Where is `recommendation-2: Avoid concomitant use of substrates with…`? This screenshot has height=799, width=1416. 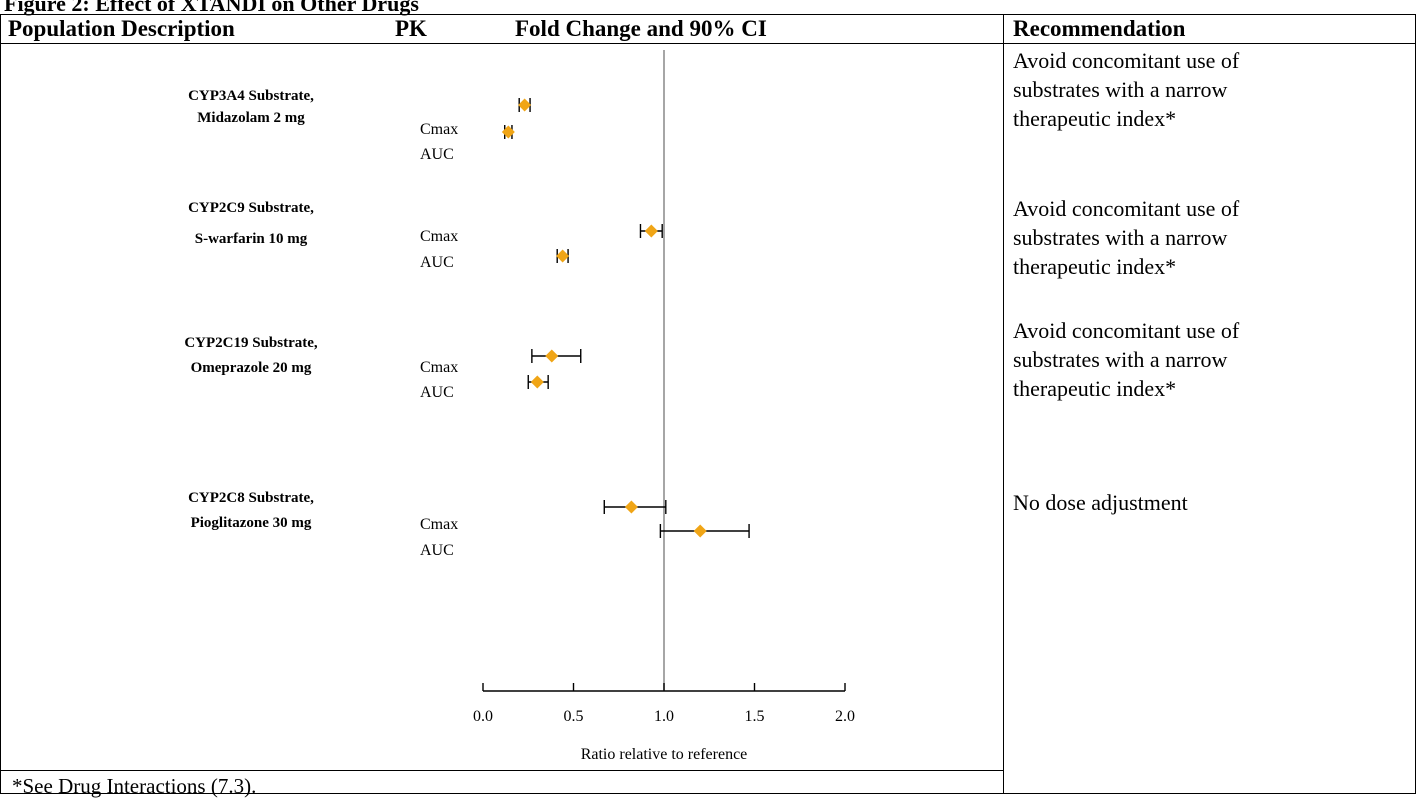
recommendation-2: Avoid concomitant use of substrates with… is located at coordinates (1210, 237).